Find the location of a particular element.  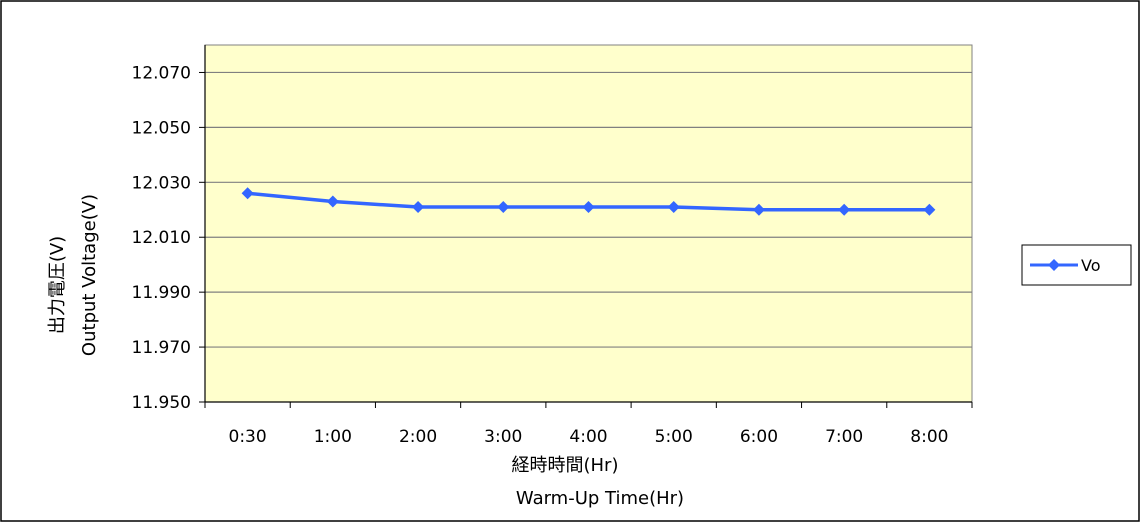

y-tick-label: 11.970 is located at coordinates (161, 348).